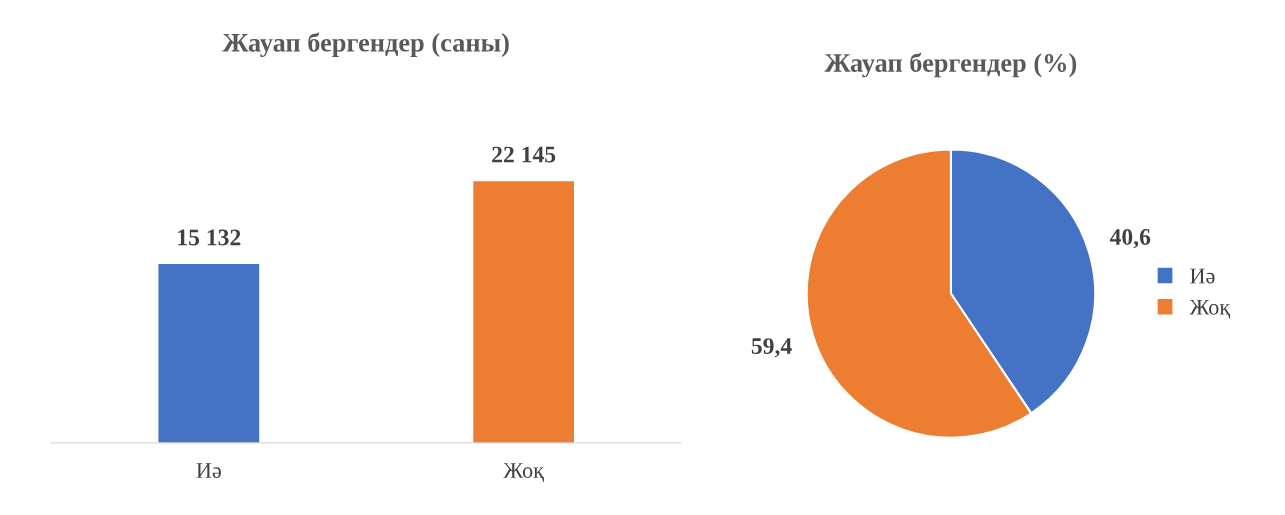 Image resolution: width=1285 pixels, height=515 pixels. What do you see at coordinates (1130, 238) in the screenshot?
I see `data-label: 40,6` at bounding box center [1130, 238].